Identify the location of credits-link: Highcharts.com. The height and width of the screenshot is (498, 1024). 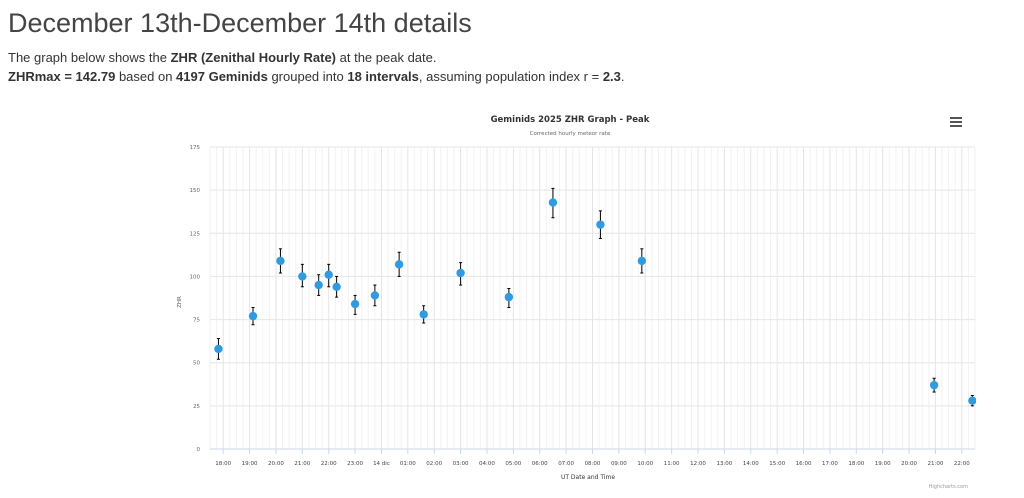
(948, 487).